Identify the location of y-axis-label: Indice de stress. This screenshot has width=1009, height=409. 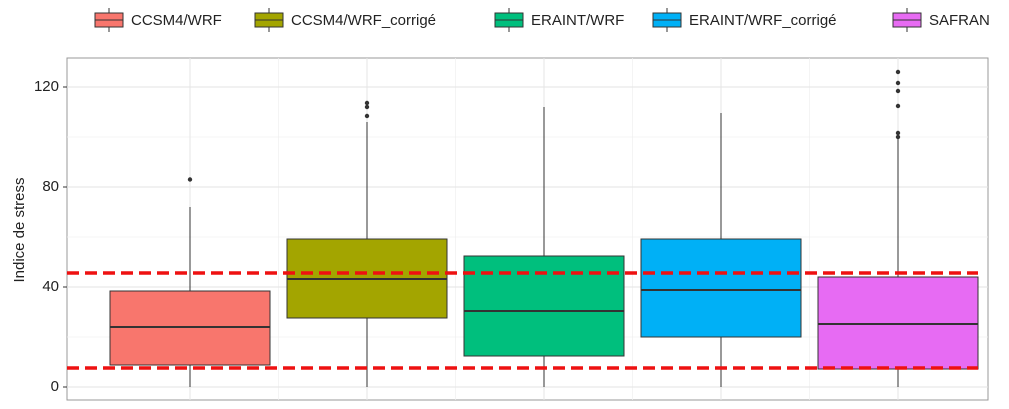
(19, 229).